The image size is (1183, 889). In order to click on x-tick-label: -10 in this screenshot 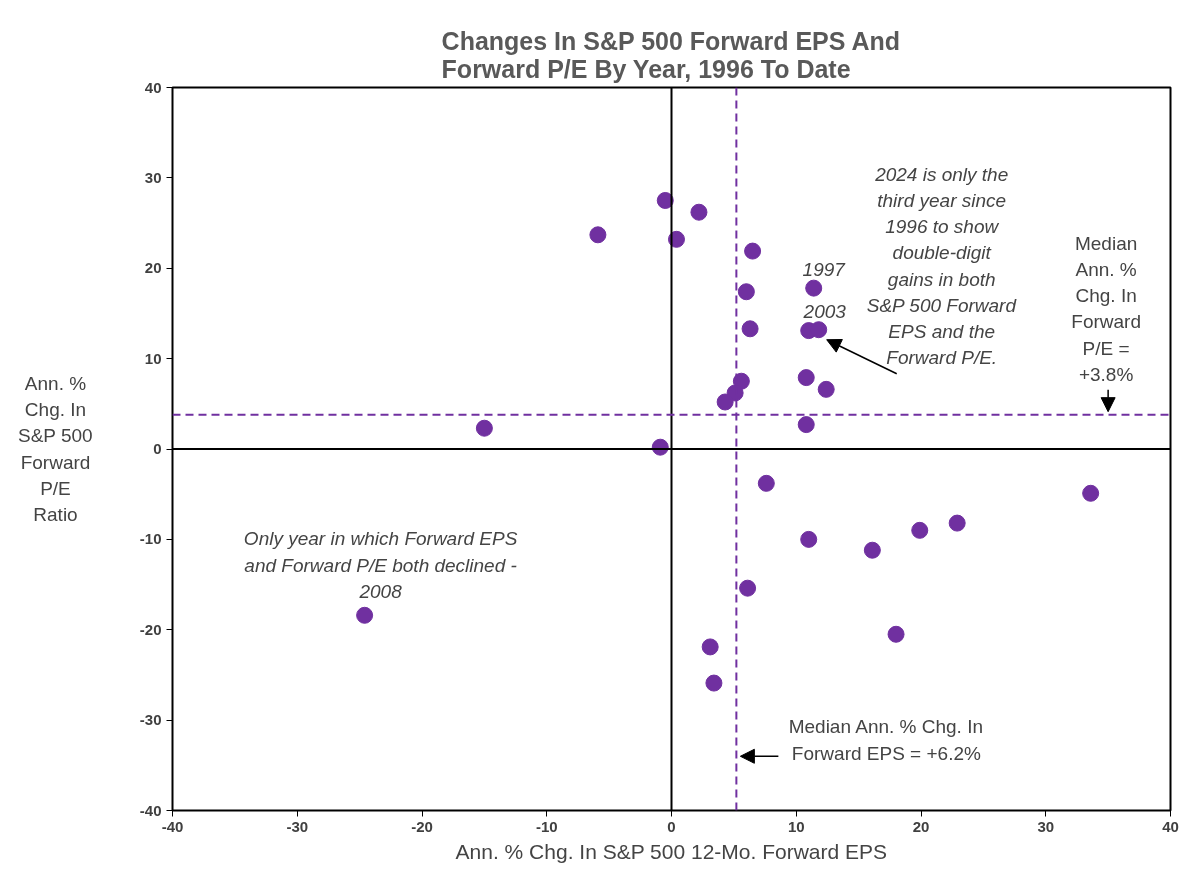, I will do `click(546, 826)`.